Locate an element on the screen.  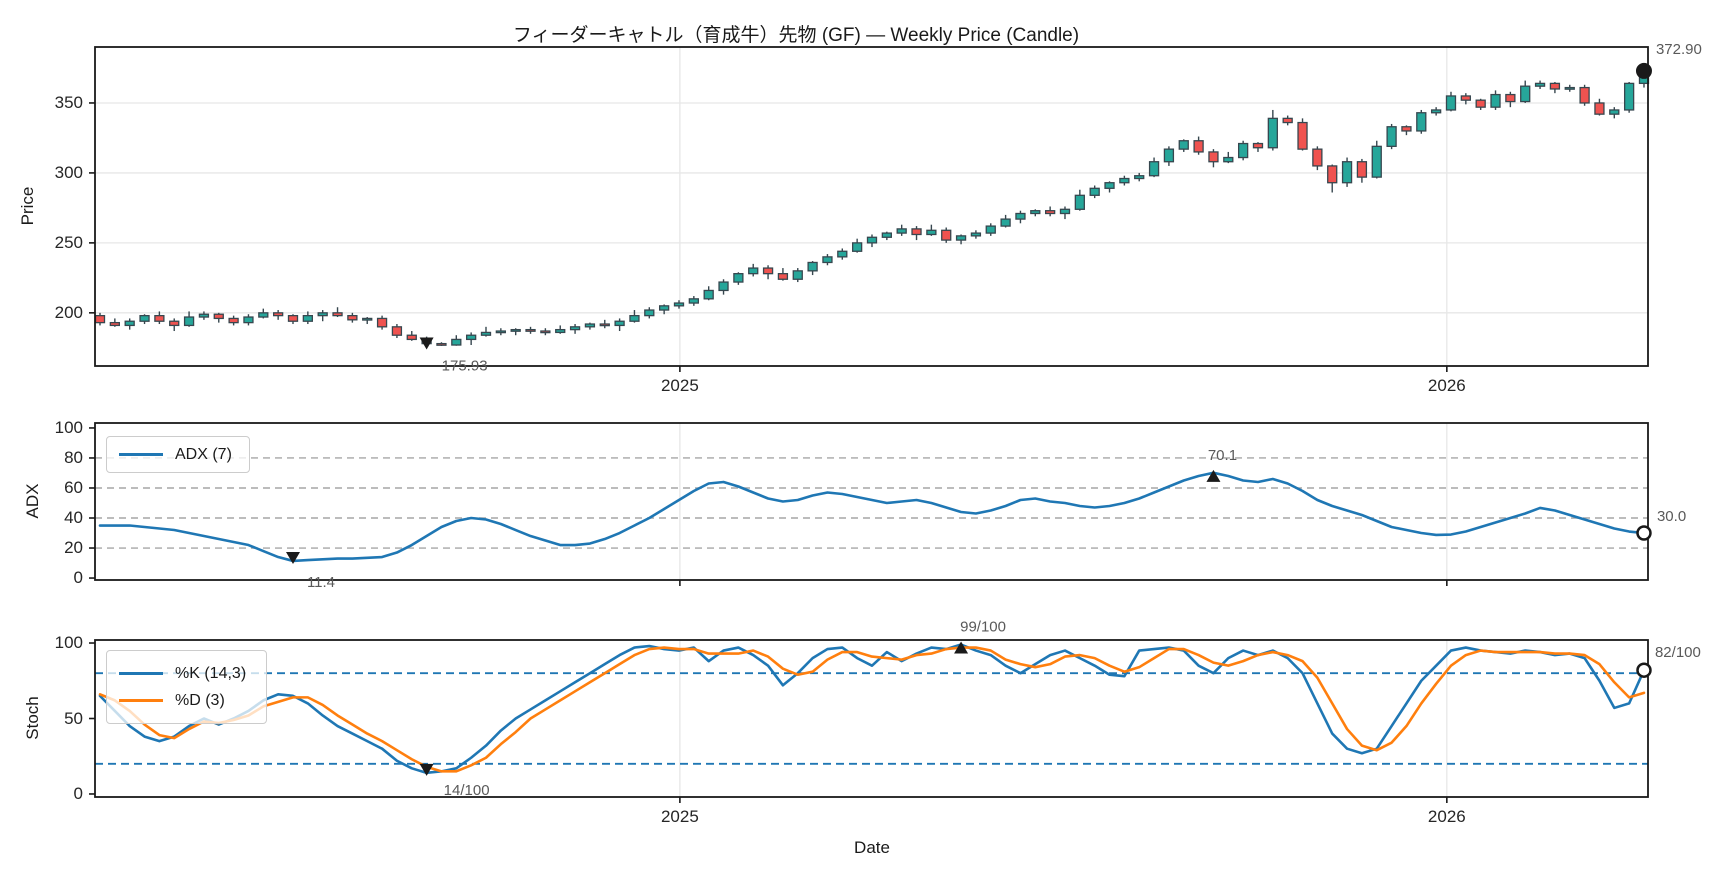
annotation-label: 372.90 is located at coordinates (1679, 49).